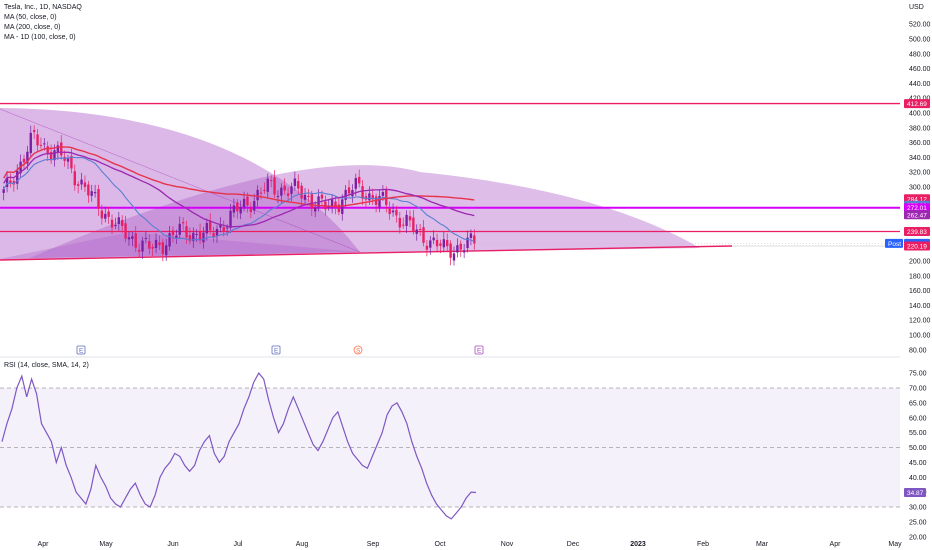 Image resolution: width=932 pixels, height=550 pixels. Describe the element at coordinates (920, 158) in the screenshot. I see `price-tick: 340.00` at that location.